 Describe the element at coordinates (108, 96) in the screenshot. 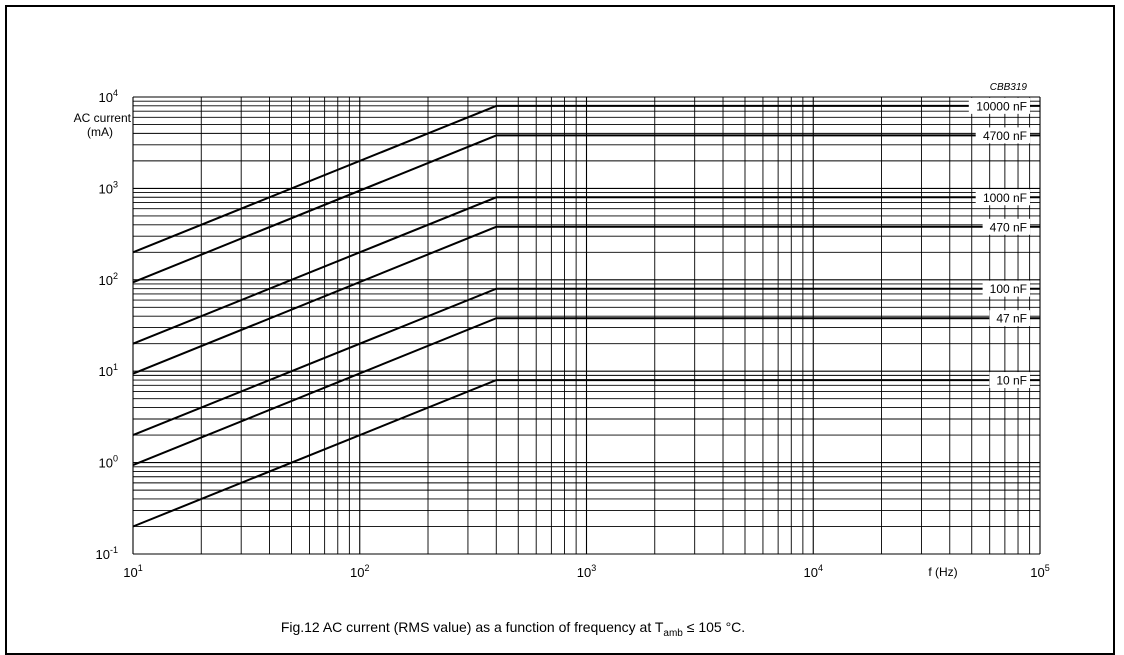

I see `y-tick-label: 10⁴` at that location.